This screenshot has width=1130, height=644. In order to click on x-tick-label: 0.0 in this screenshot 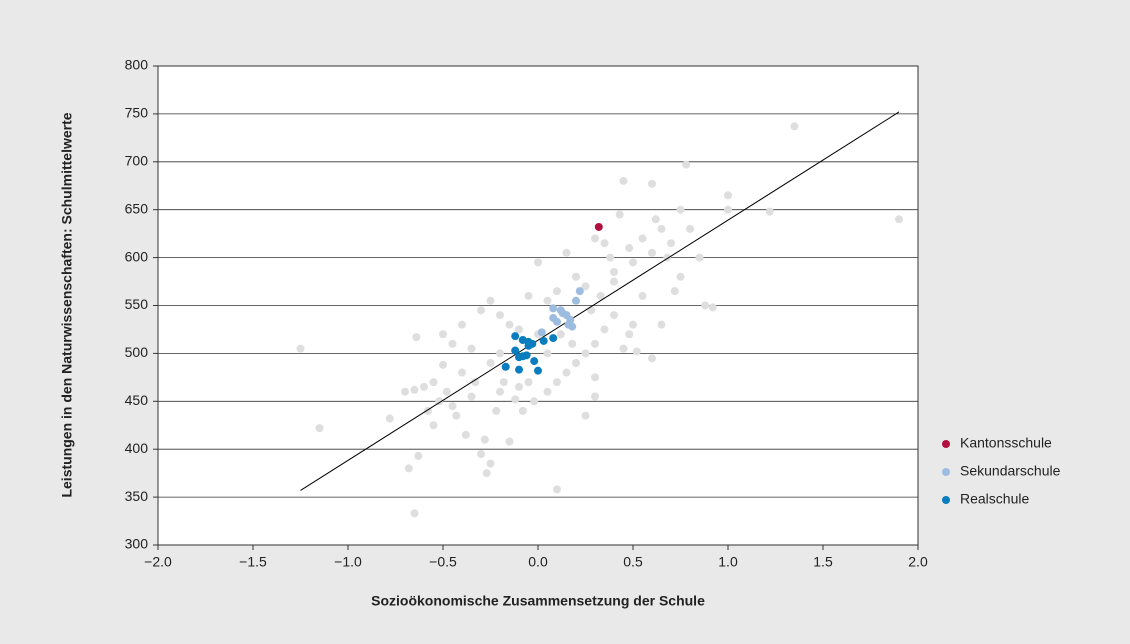, I will do `click(538, 562)`.